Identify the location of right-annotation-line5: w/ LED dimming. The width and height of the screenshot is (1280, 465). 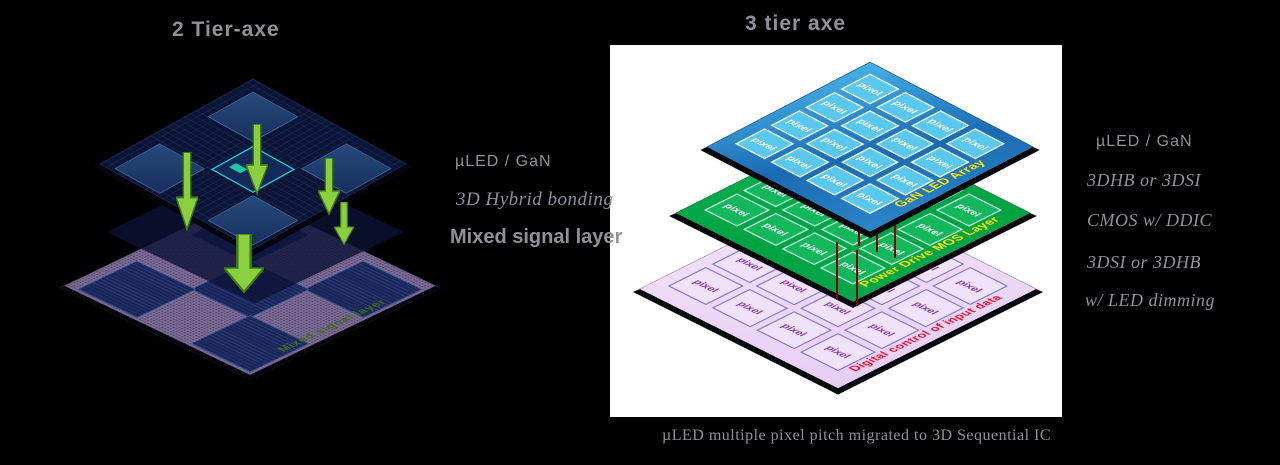
(1150, 300).